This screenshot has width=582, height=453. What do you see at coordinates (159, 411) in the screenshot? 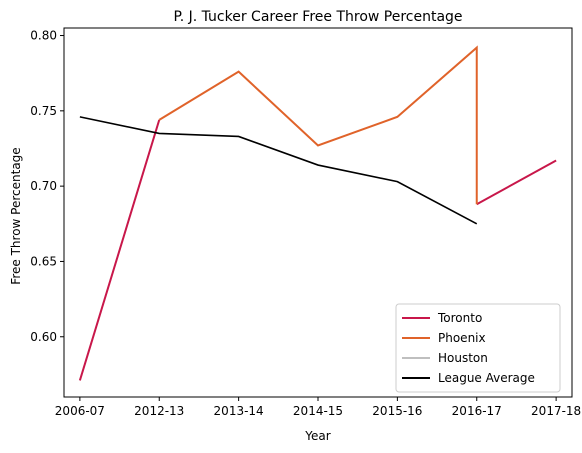
I see `x-tick-label: 2012-13` at bounding box center [159, 411].